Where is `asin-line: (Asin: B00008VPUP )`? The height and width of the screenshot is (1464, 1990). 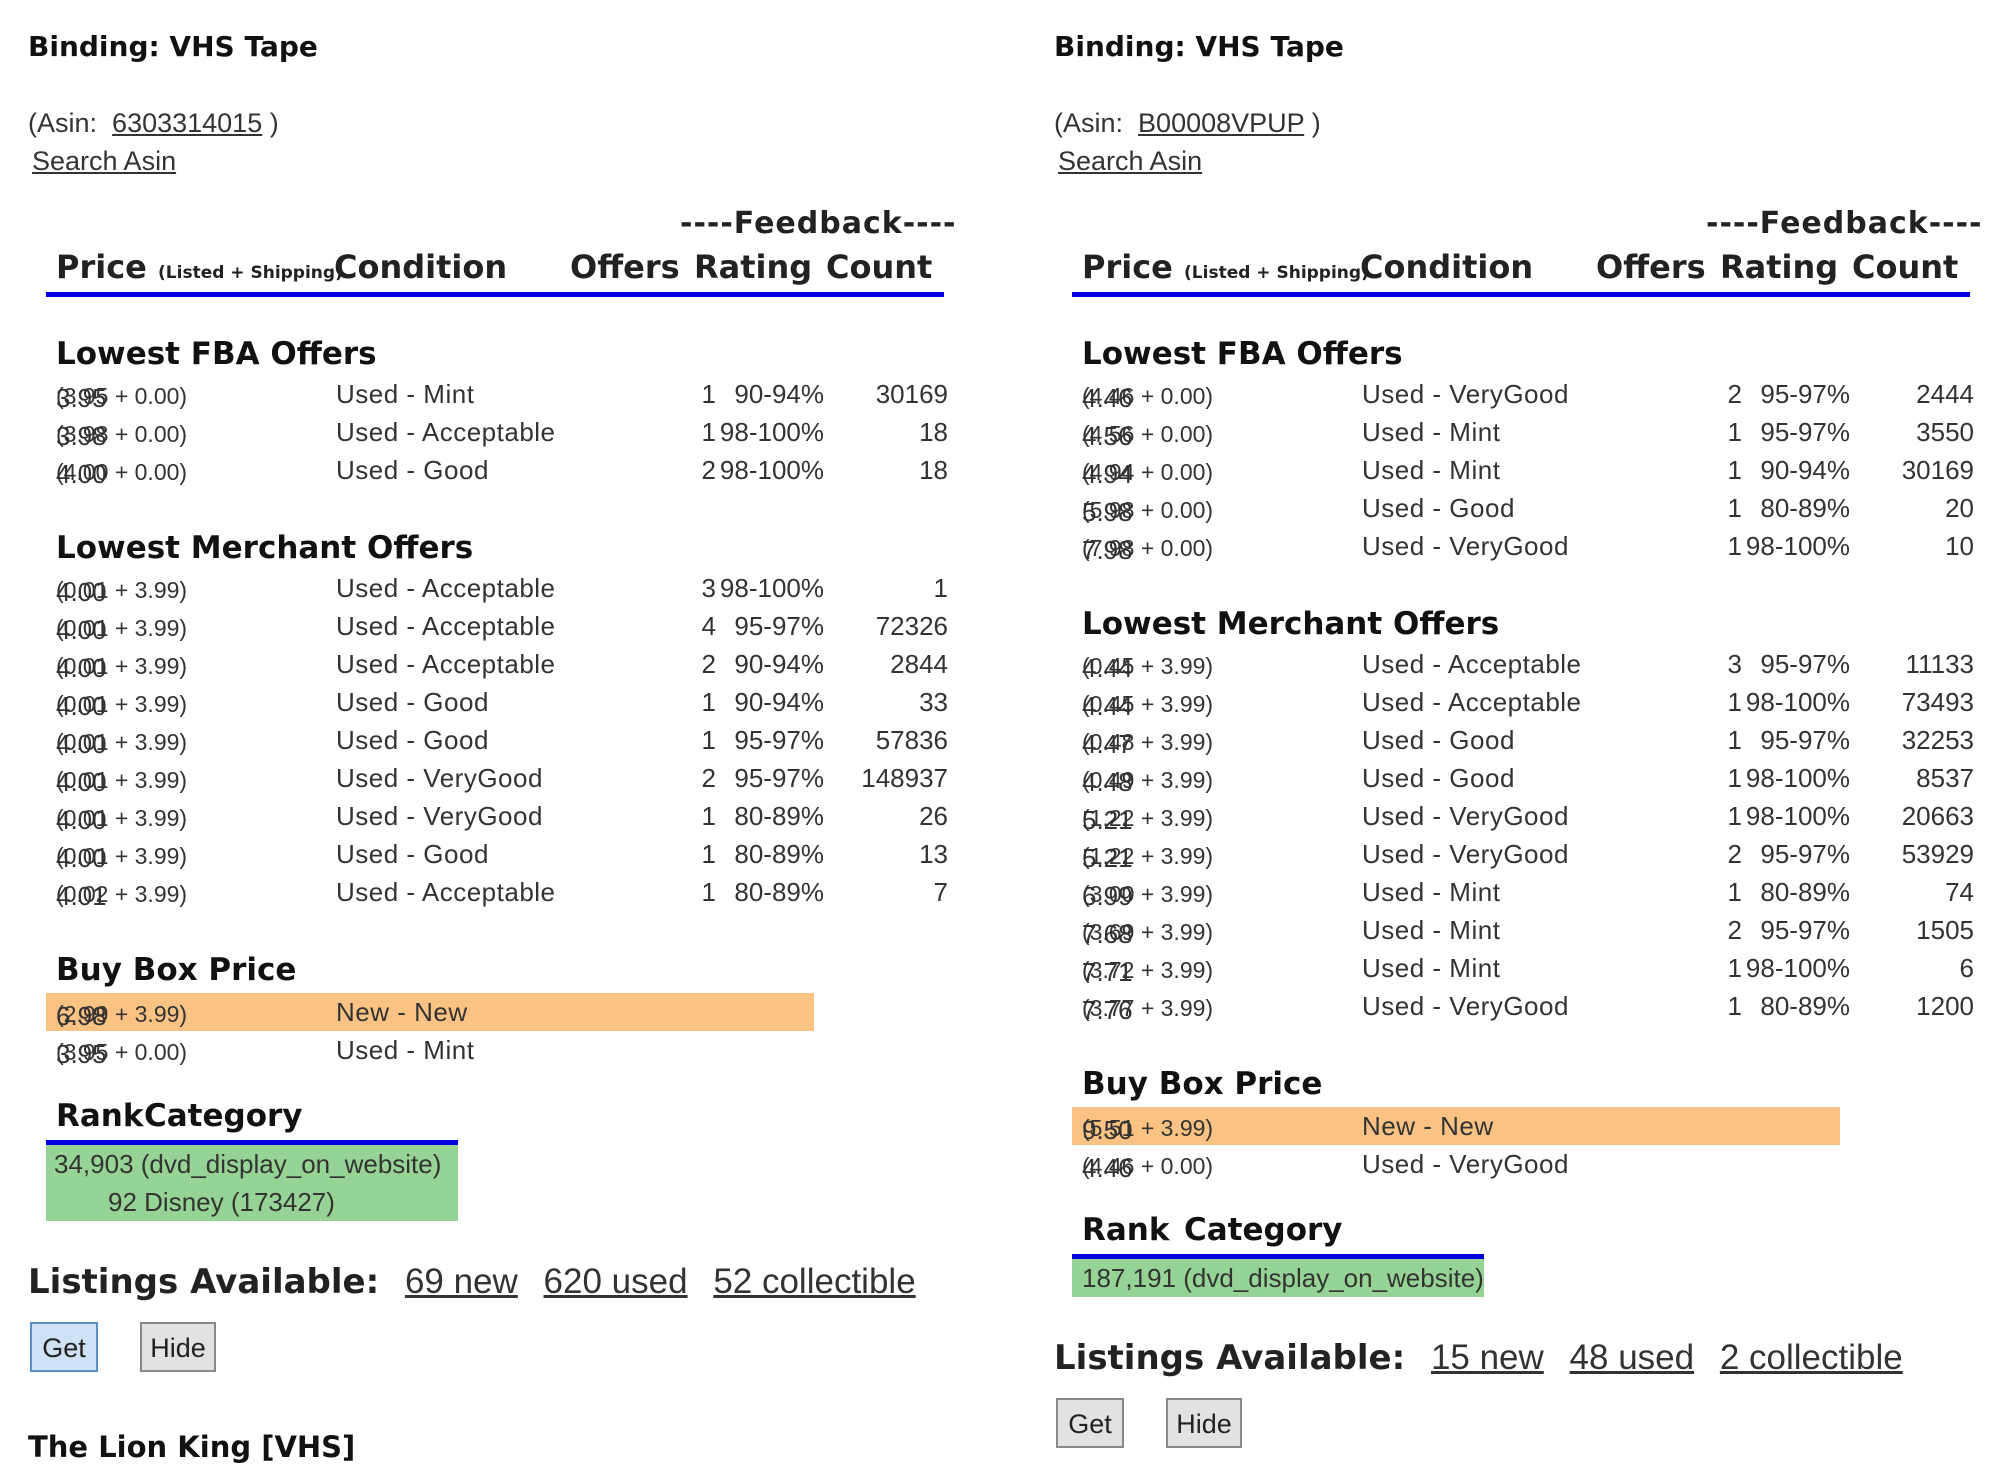
asin-line: (Asin: B00008VPUP ) is located at coordinates (1187, 123).